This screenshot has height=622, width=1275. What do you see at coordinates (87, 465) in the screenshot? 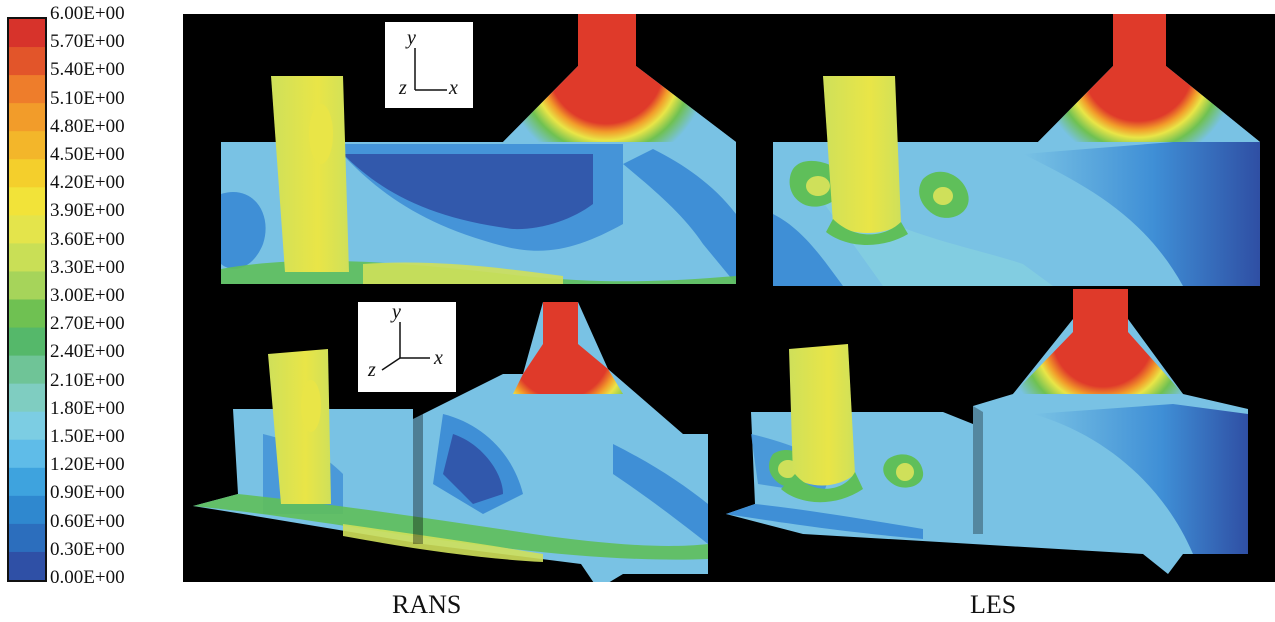
I see `colorbar-tick-label: 1.20E+00` at bounding box center [87, 465].